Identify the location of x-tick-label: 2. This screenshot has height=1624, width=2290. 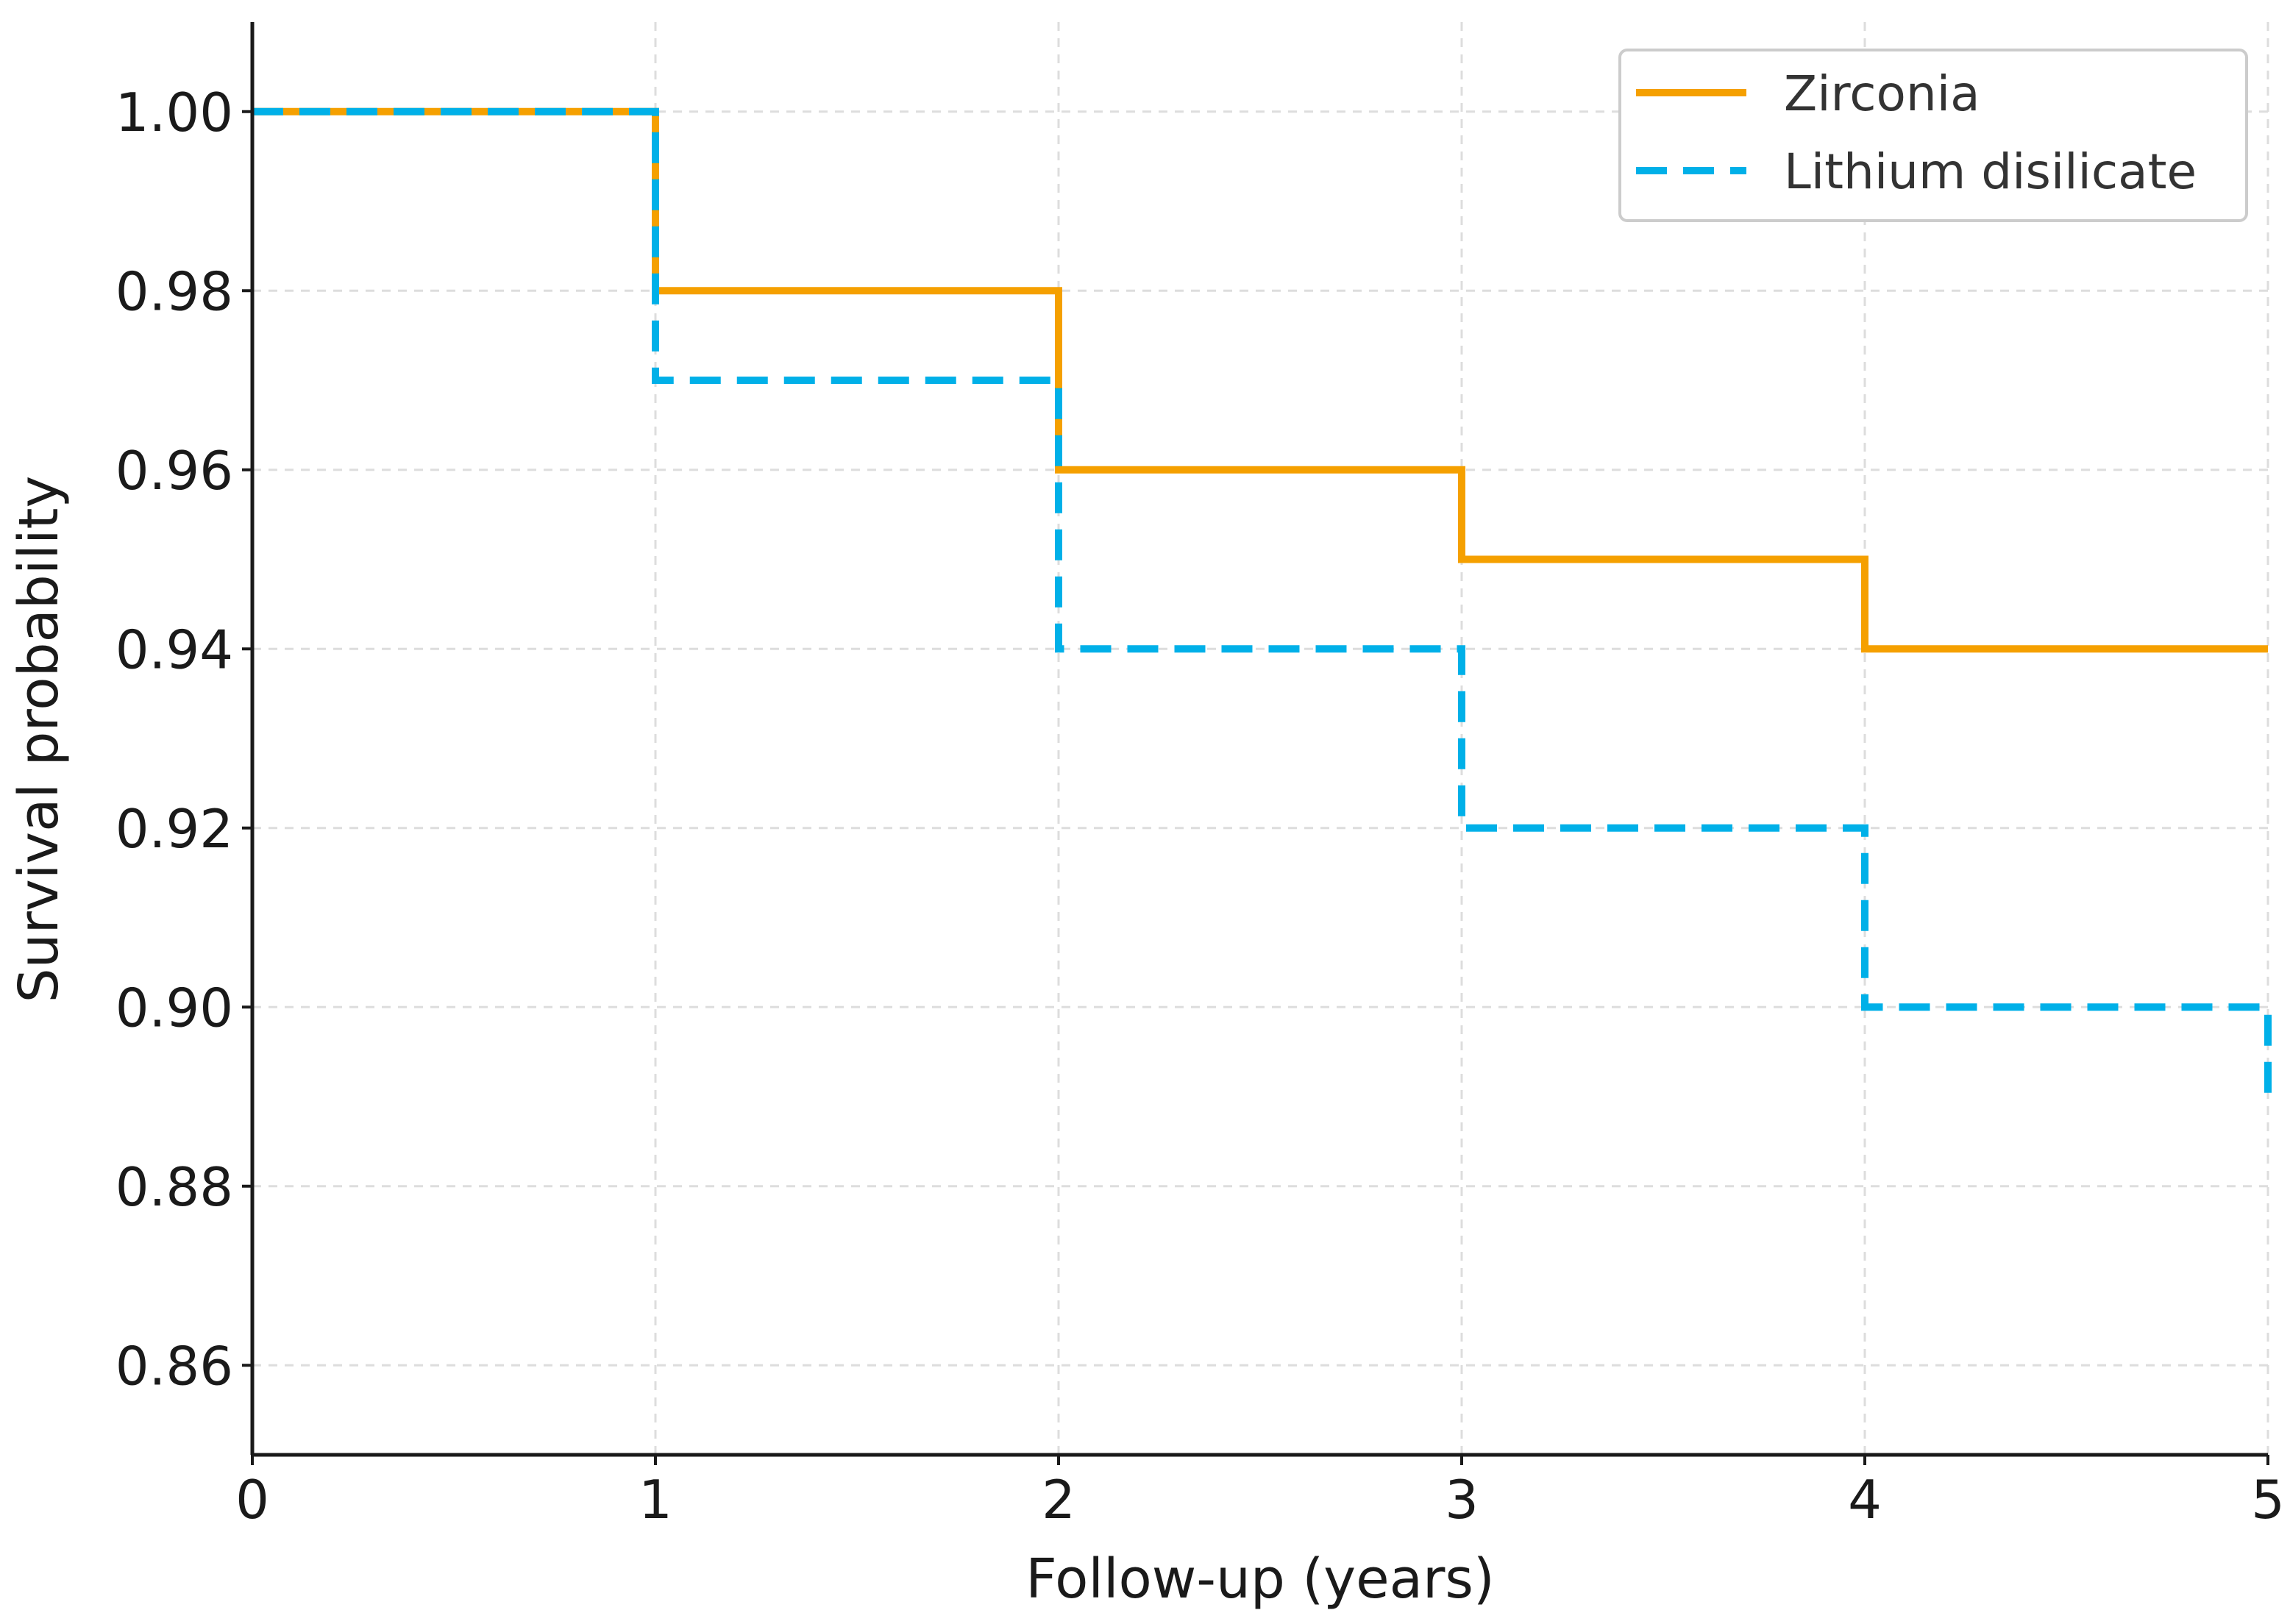
(1059, 1500).